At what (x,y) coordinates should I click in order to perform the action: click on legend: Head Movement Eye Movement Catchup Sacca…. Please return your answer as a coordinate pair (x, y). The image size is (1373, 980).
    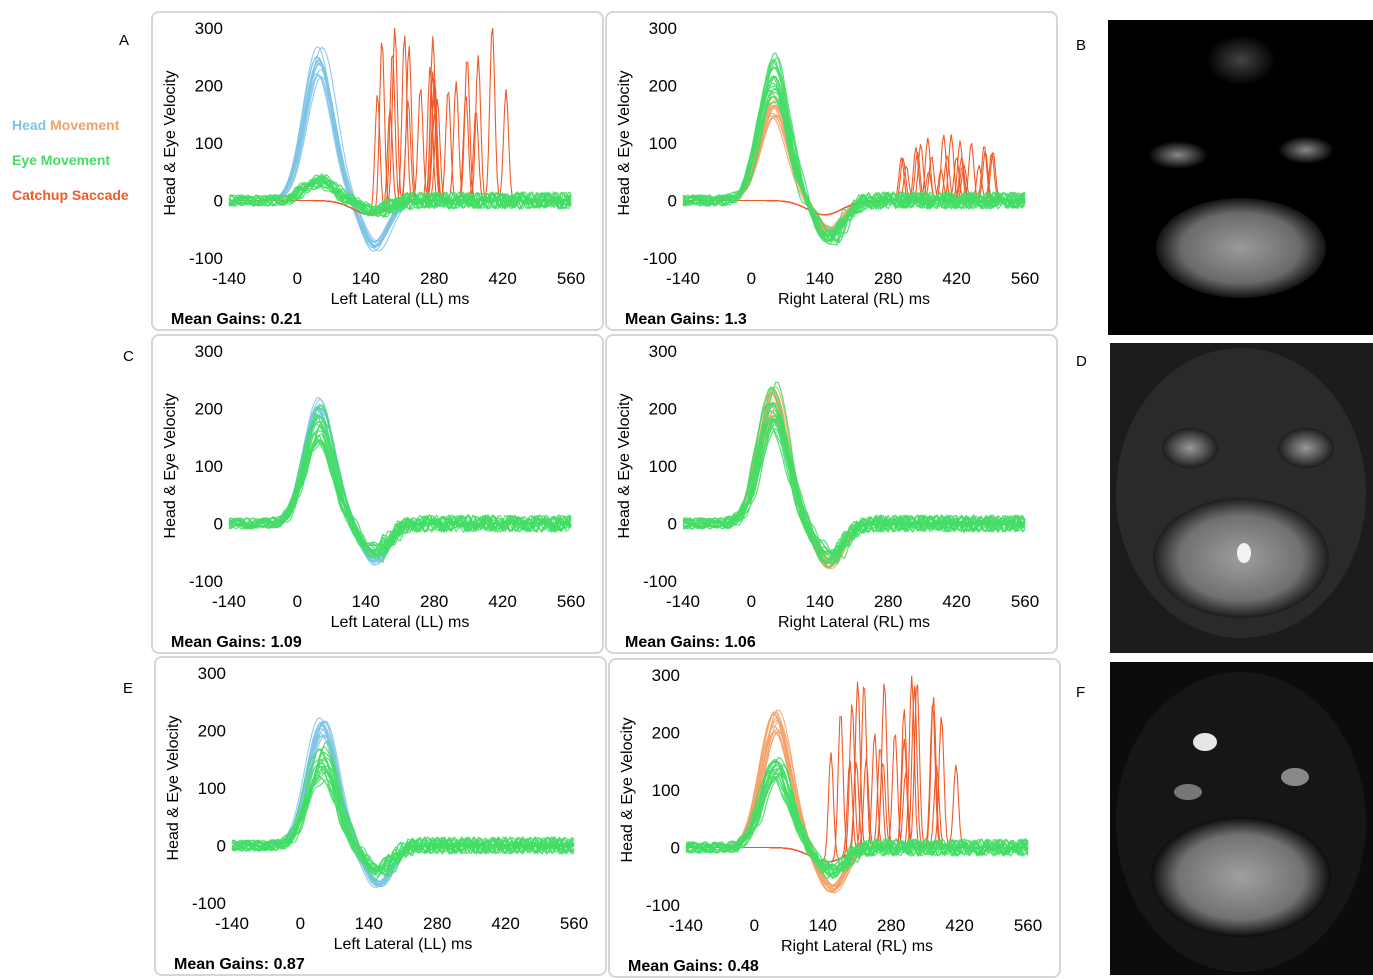
    Looking at the image, I should click on (70, 170).